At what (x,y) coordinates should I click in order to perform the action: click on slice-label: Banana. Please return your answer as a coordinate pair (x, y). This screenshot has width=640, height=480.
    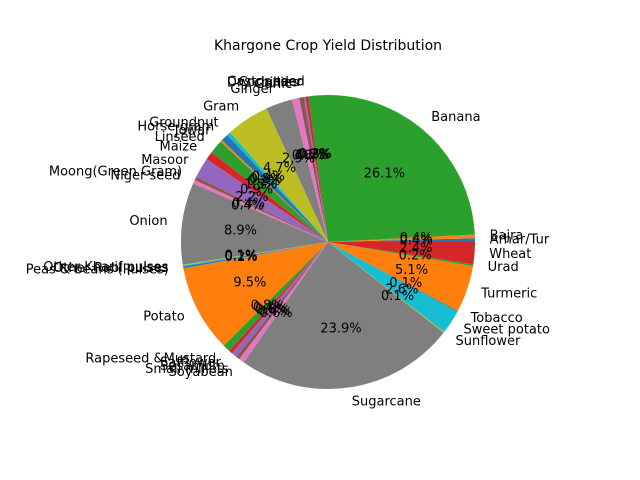
    Looking at the image, I should click on (455, 117).